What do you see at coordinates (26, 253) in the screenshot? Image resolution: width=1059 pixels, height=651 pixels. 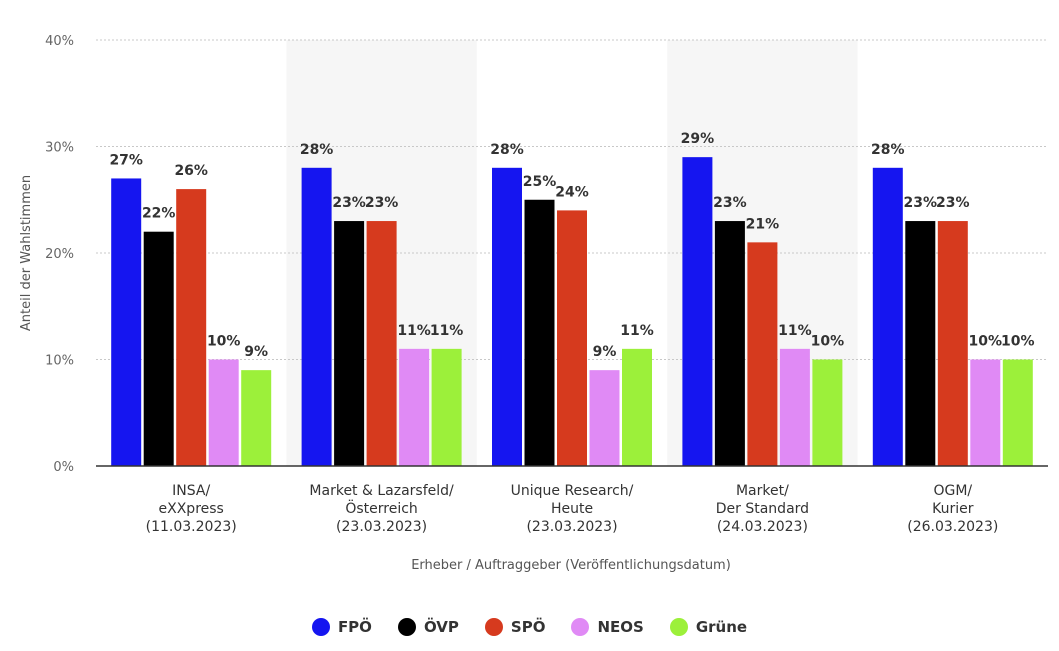 I see `y-axis-title: Anteil der Wahlstimmen` at bounding box center [26, 253].